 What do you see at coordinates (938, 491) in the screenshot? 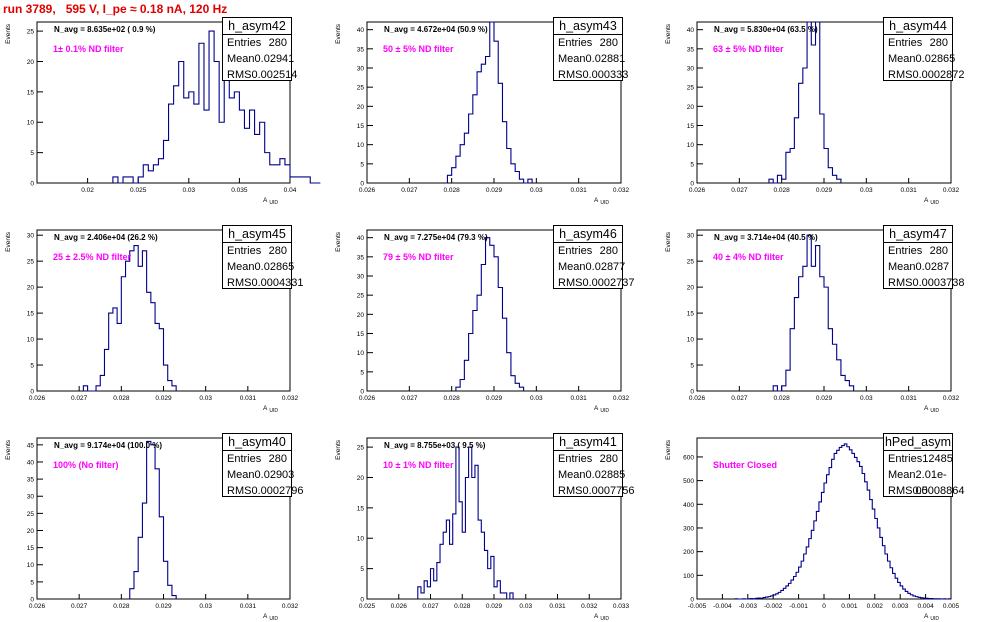
I see `stat-value: 0.0008864` at bounding box center [938, 491].